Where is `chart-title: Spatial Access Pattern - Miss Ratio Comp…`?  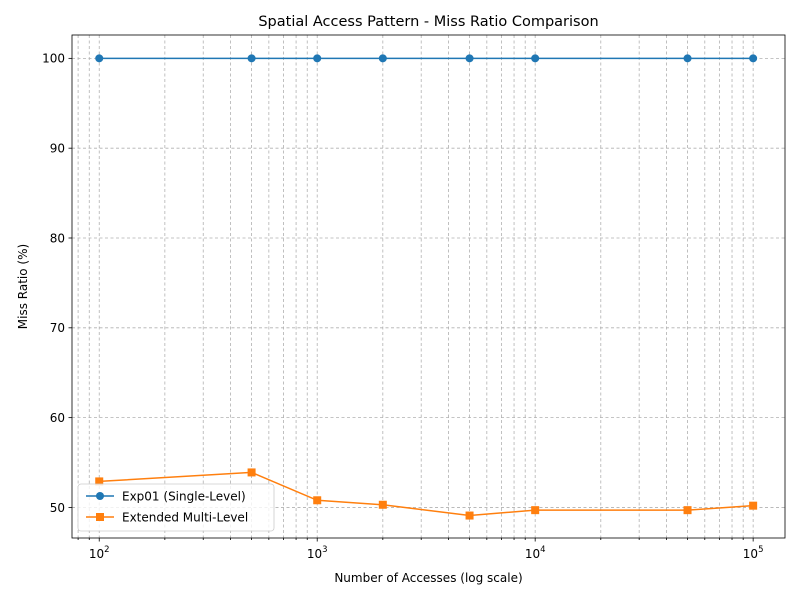 chart-title: Spatial Access Pattern - Miss Ratio Comp… is located at coordinates (428, 22).